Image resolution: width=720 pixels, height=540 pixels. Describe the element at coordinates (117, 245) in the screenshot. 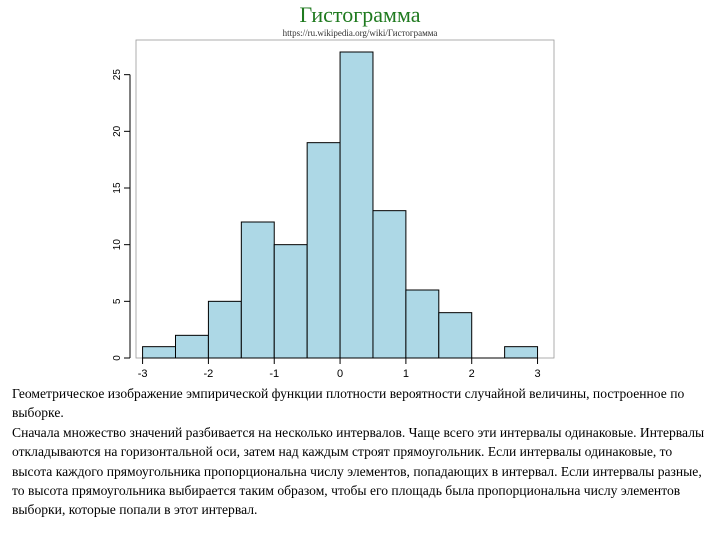

I see `y-tick-label: 10` at that location.